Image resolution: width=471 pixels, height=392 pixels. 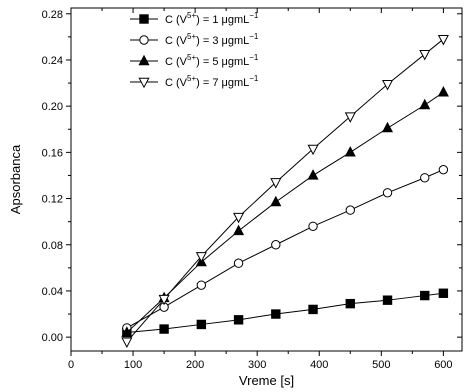 I want to click on x-tick-label: 100, so click(x=133, y=365).